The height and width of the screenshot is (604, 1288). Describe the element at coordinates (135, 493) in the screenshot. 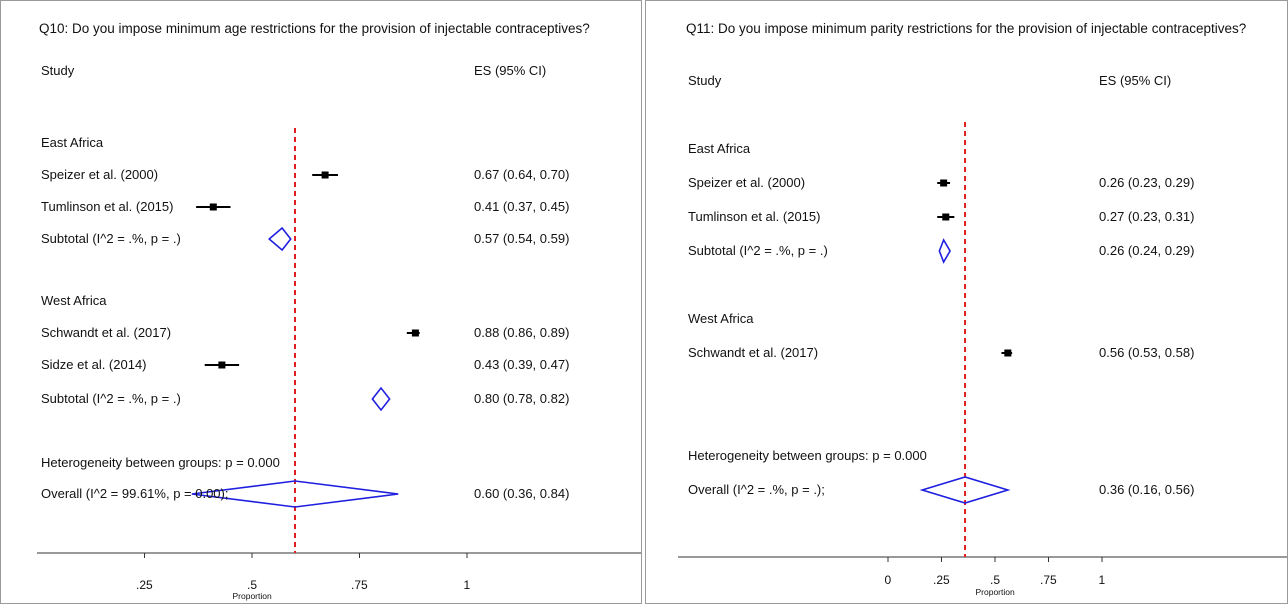

I see `overall-label: Overall (I^2 = 99.61%, p = 0.00);` at that location.